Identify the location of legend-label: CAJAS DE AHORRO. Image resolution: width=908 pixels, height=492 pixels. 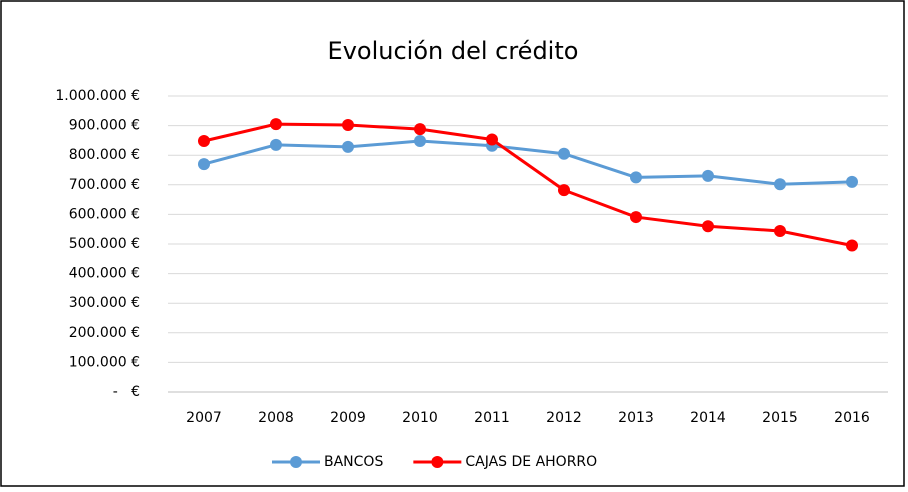
(531, 462).